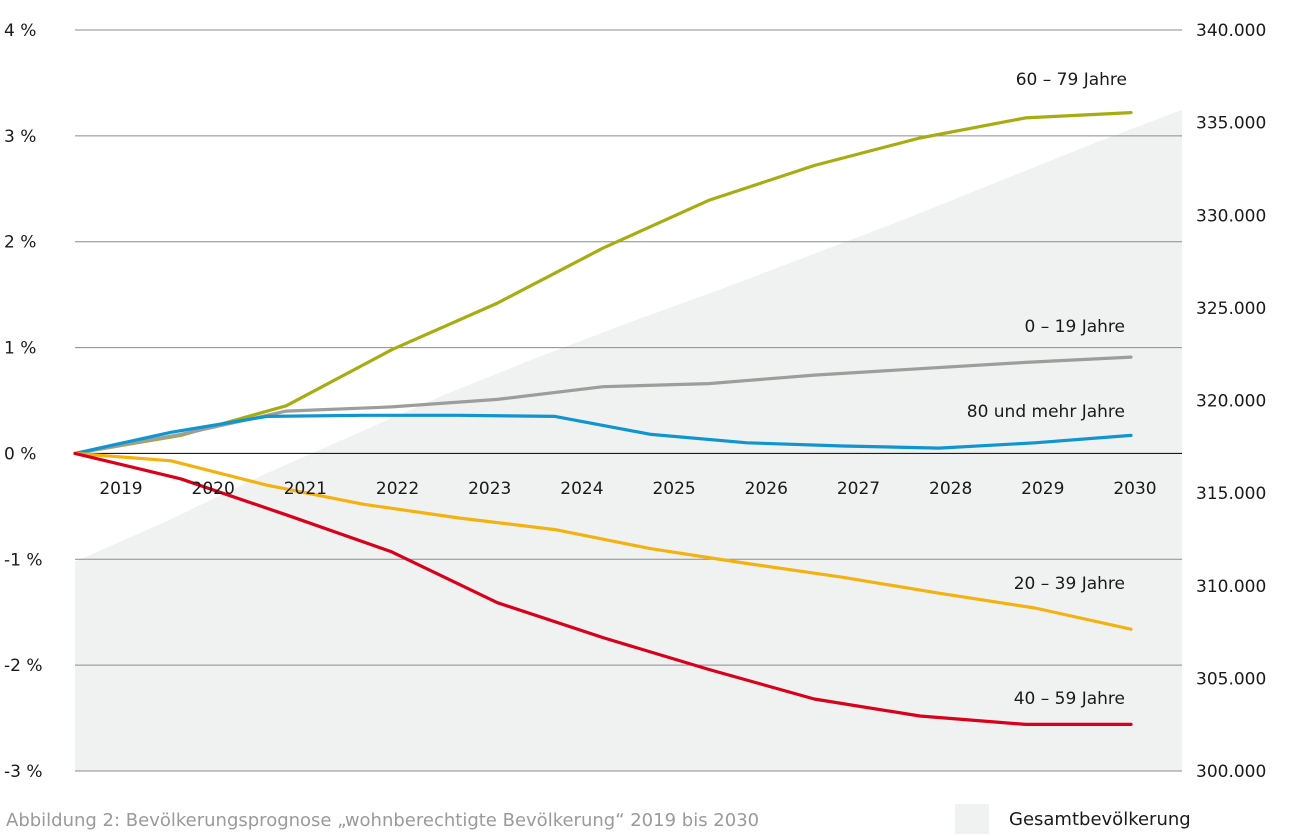 The width and height of the screenshot is (1290, 836). What do you see at coordinates (1069, 584) in the screenshot?
I see `series-label: 20 – 39 Jahre` at bounding box center [1069, 584].